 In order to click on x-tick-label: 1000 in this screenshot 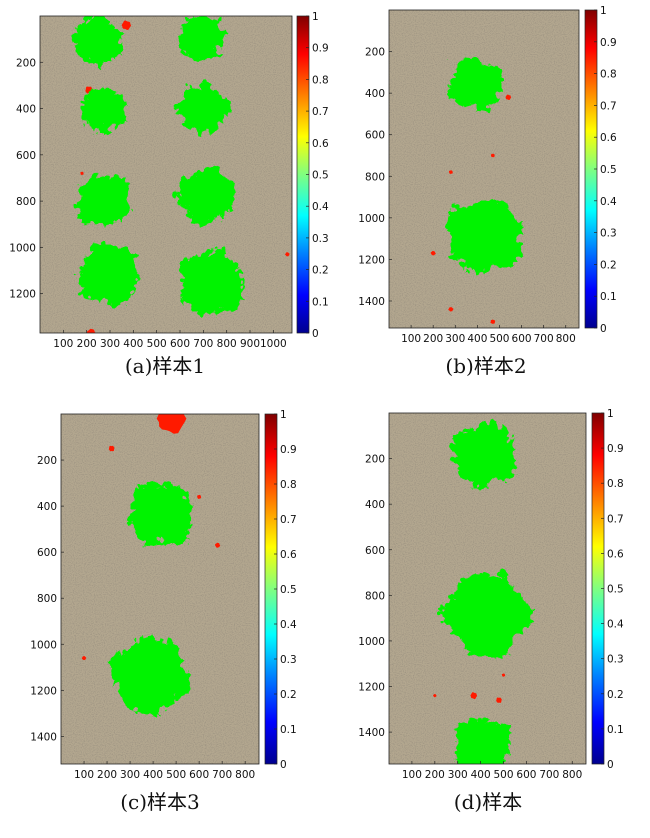, I will do `click(273, 344)`.